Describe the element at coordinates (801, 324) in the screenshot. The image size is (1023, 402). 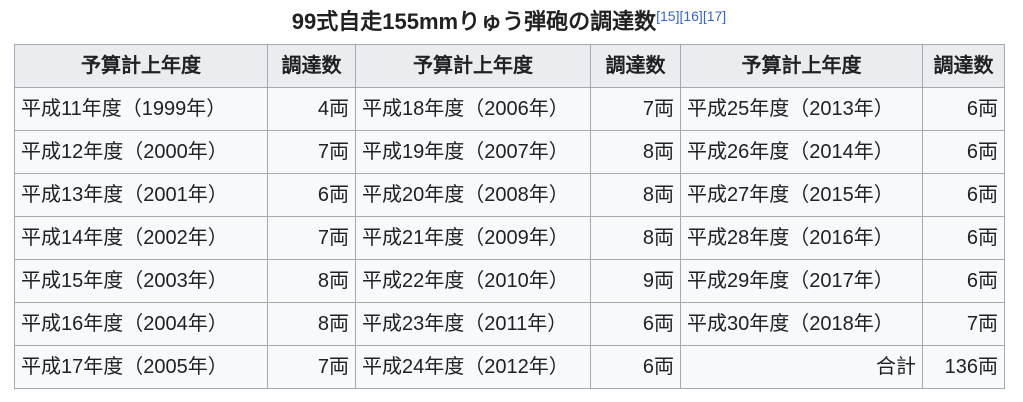
I see `year-cell: 平成30年度（2018年）` at that location.